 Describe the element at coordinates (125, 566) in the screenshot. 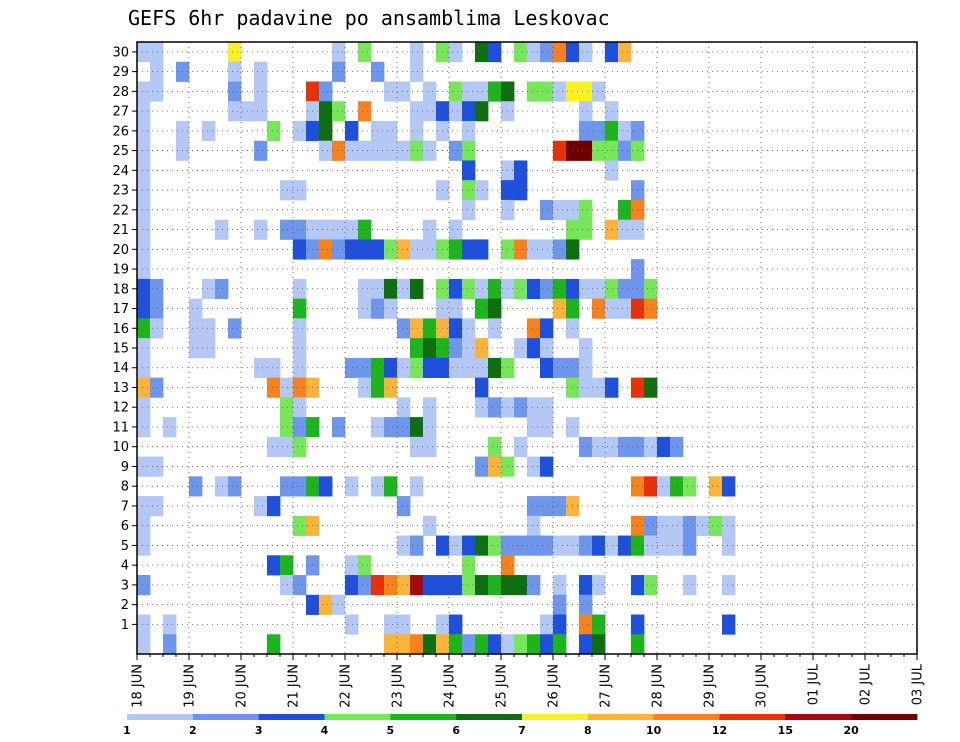

I see `y-tick-label: 4` at that location.